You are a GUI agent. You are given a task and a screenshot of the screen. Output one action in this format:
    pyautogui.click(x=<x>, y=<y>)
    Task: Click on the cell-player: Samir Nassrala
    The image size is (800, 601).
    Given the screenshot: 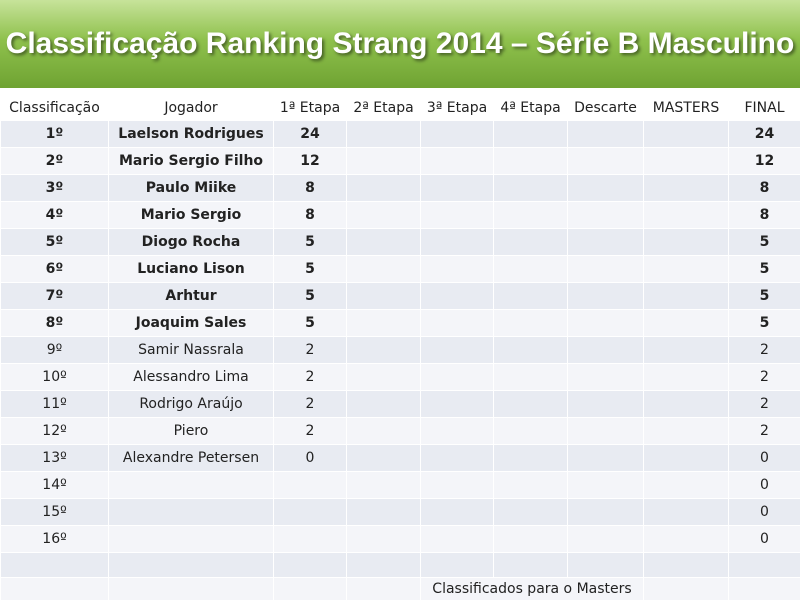 What is the action you would take?
    pyautogui.click(x=191, y=350)
    